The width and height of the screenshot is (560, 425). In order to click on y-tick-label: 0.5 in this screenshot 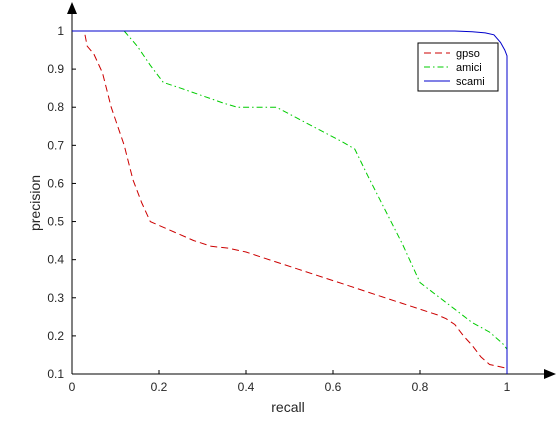, I will do `click(55, 222)`.